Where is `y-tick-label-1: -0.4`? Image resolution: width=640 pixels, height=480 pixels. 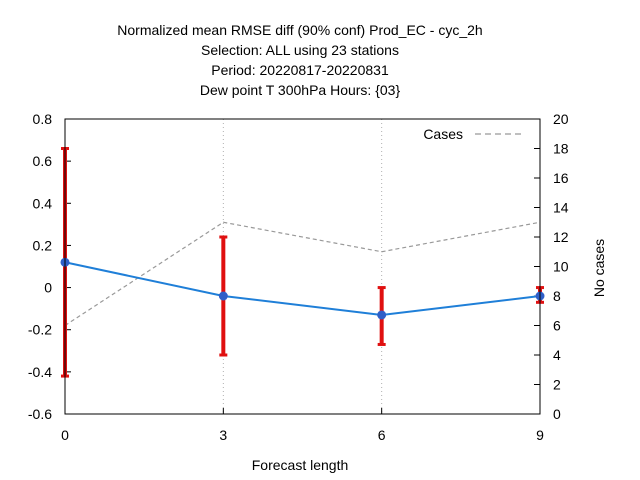
y-tick-label-1: -0.4 is located at coordinates (40, 372).